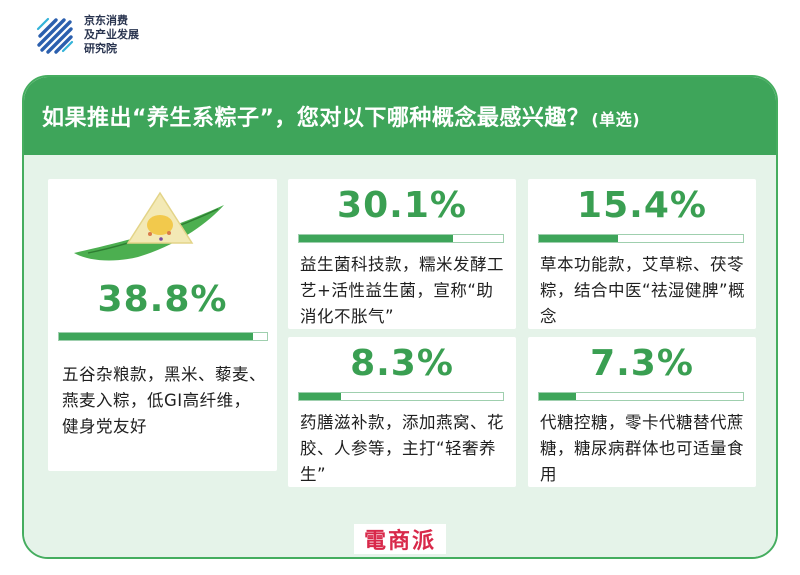 The image size is (800, 575). I want to click on value-label-1: 38.8%, so click(162, 299).